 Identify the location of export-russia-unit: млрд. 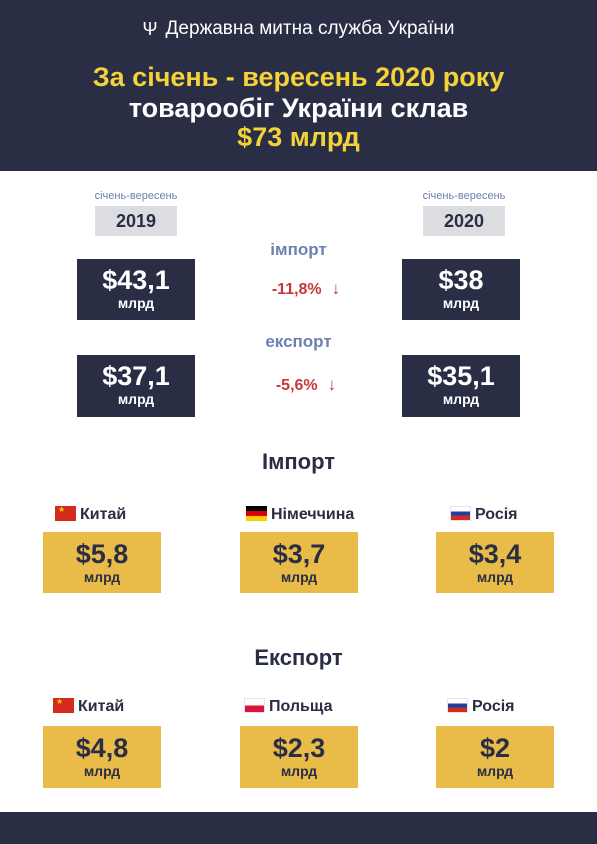
(495, 771).